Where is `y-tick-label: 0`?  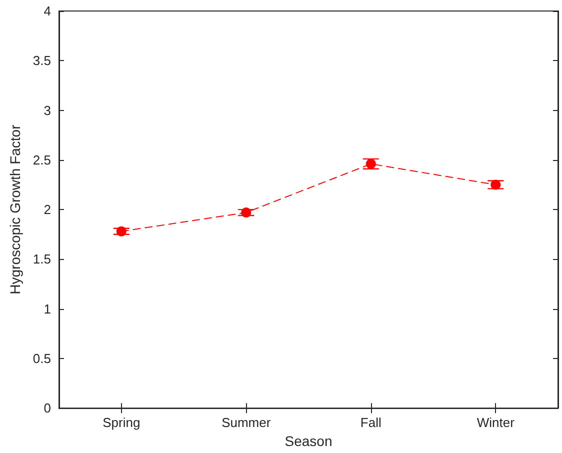
y-tick-label: 0 is located at coordinates (47, 408).